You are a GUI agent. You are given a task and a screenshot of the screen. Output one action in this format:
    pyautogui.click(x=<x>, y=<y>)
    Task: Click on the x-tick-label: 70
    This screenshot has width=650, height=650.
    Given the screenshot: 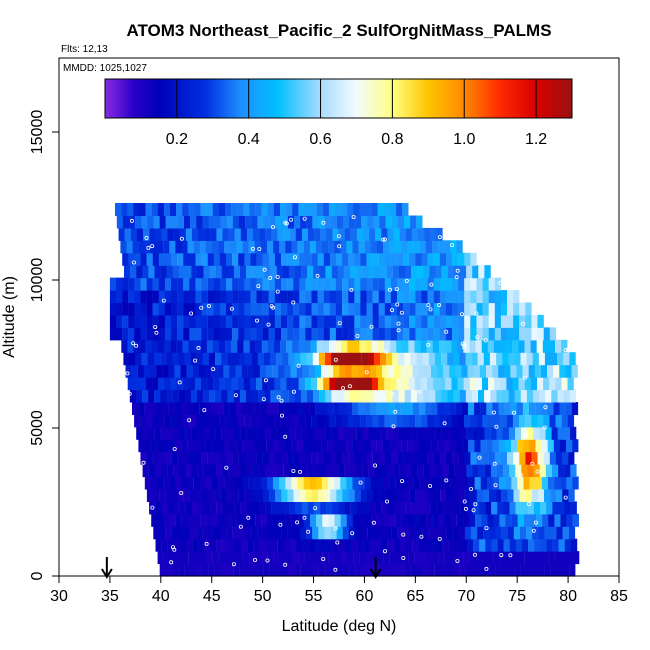 What is the action you would take?
    pyautogui.click(x=466, y=596)
    